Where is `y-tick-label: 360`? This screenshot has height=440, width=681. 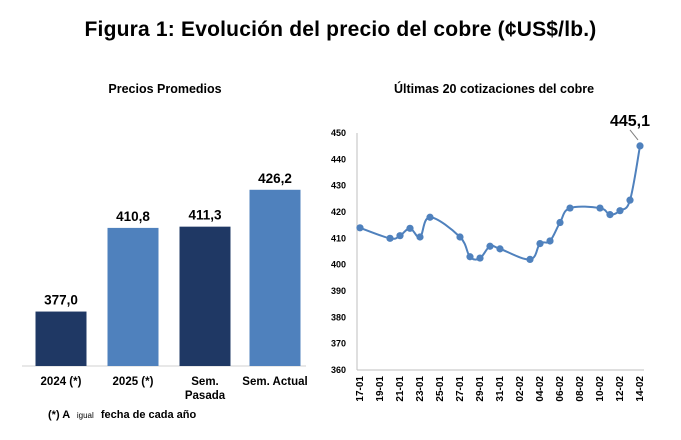
y-tick-label: 360 is located at coordinates (338, 370).